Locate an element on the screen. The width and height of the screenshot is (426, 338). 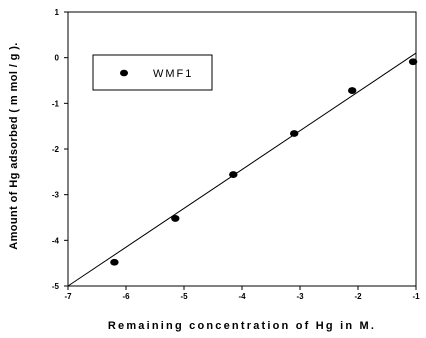
y-tick-label: -3 is located at coordinates (56, 195).